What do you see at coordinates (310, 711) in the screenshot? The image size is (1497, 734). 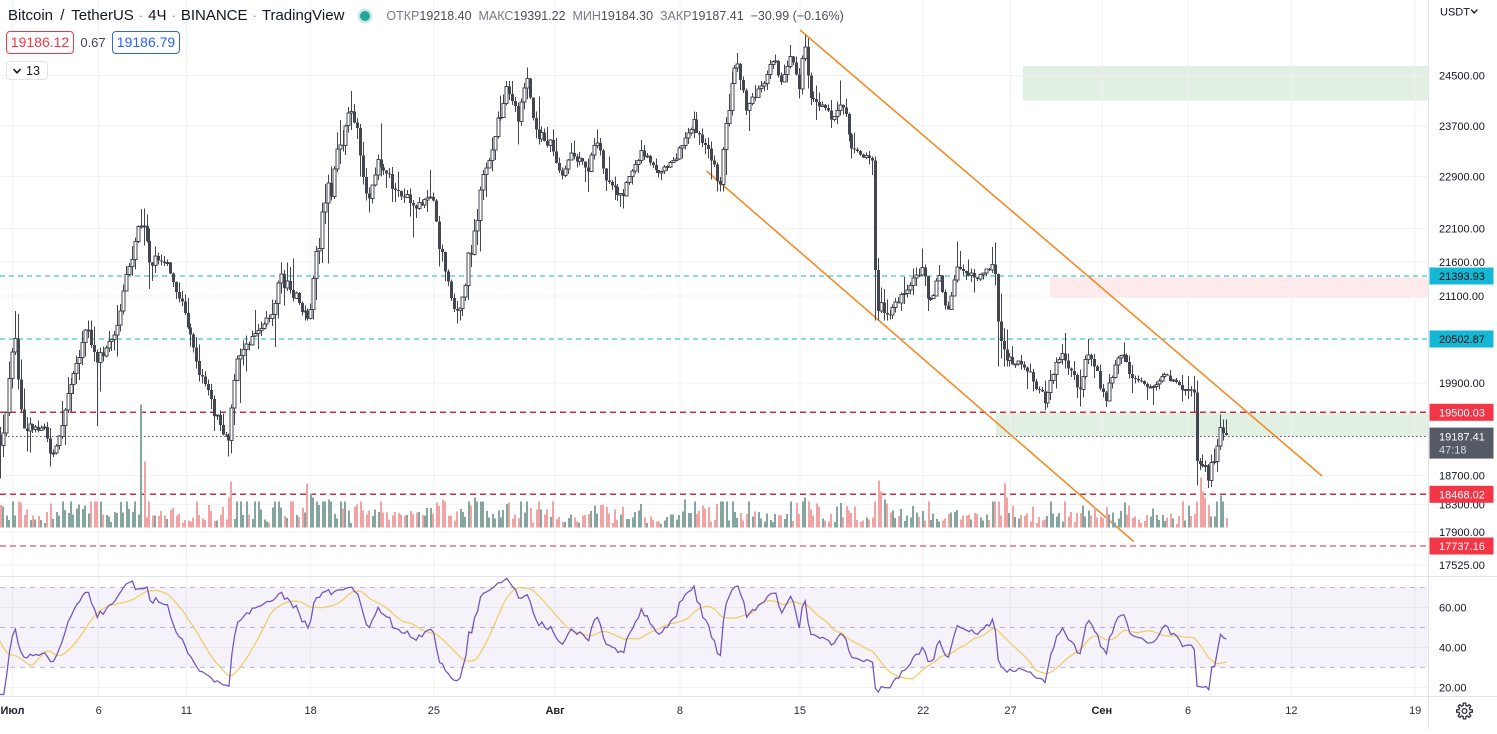 I see `svg-text: 18` at bounding box center [310, 711].